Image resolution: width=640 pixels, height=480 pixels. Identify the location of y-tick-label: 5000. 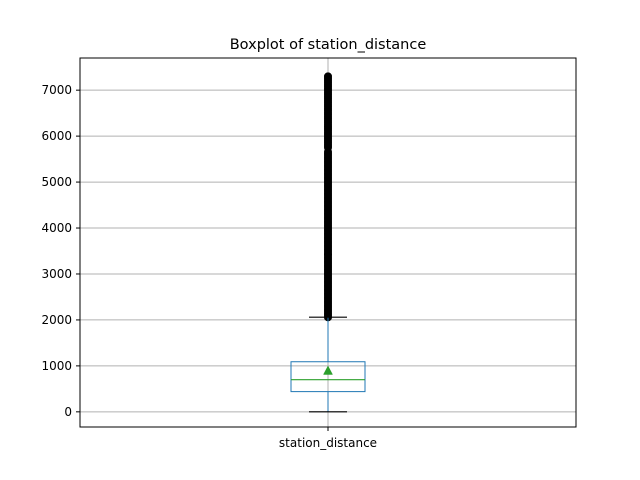
(56, 182).